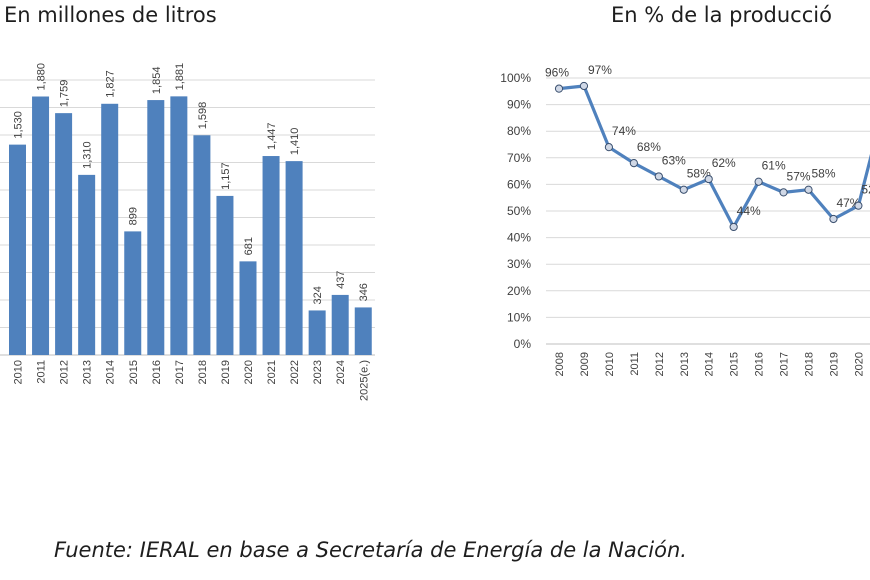 Image resolution: width=870 pixels, height=580 pixels. What do you see at coordinates (203, 116) in the screenshot?
I see `bar-data-label: 1,598` at bounding box center [203, 116].